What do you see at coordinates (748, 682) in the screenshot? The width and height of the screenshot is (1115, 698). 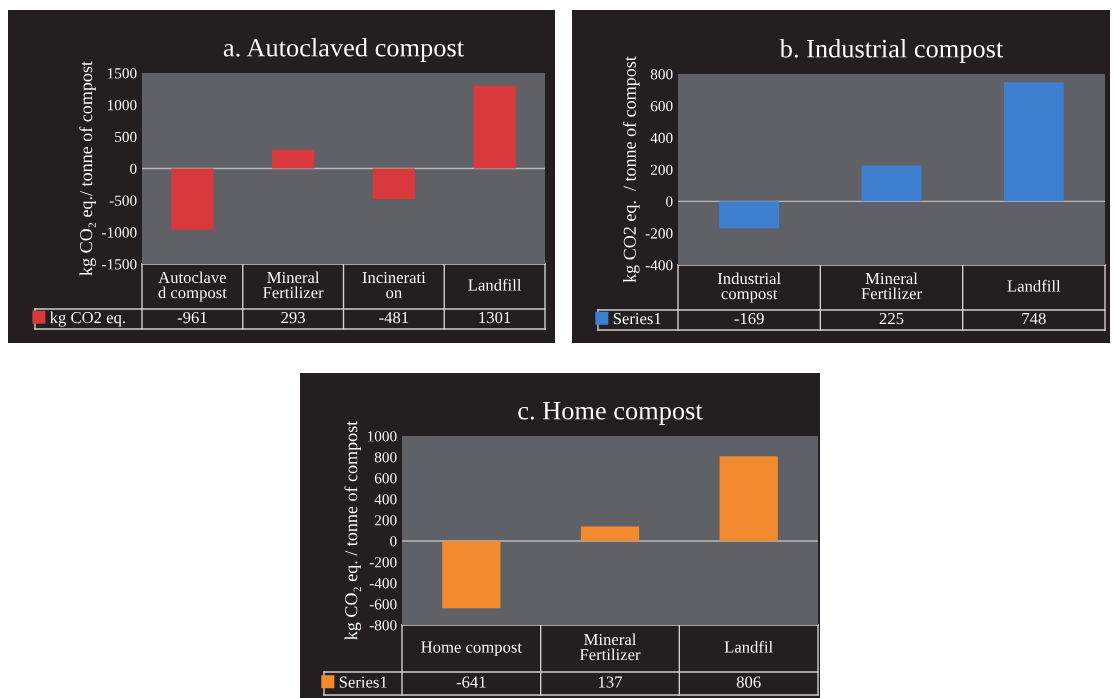 I see `data-label: 806` at bounding box center [748, 682].